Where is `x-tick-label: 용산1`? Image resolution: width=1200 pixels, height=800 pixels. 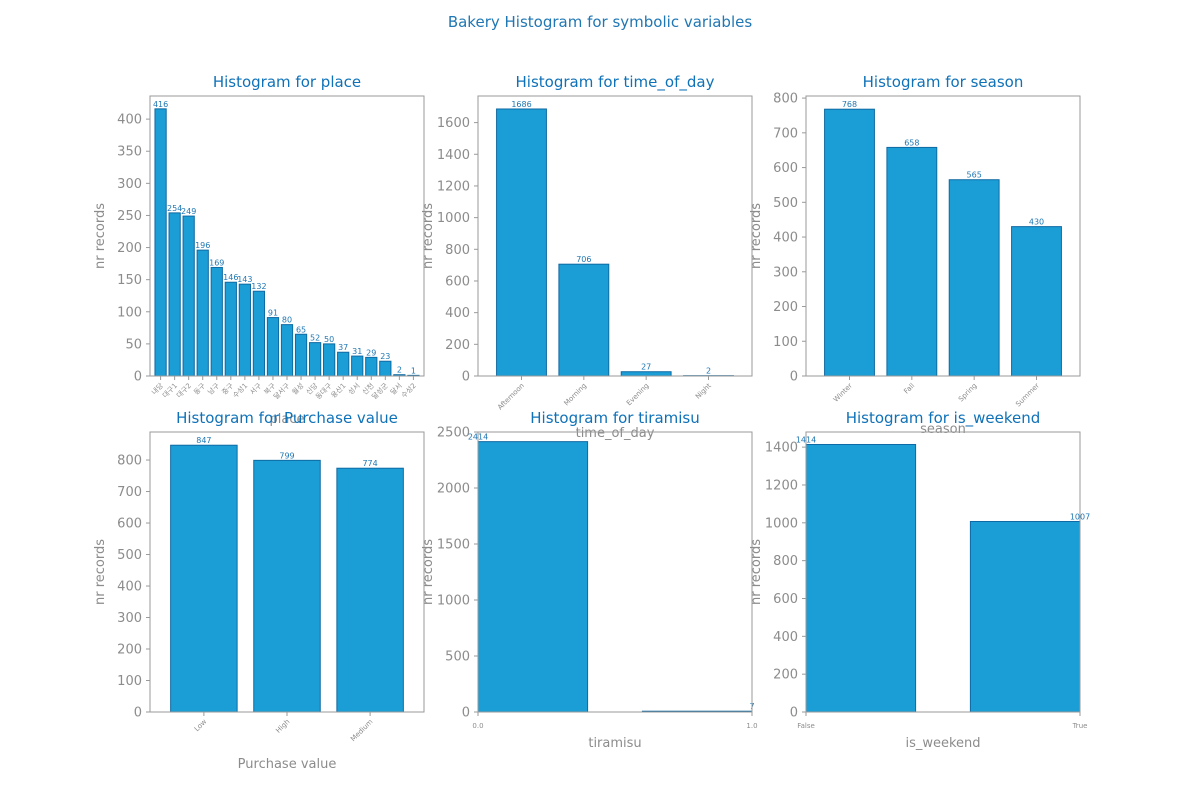
x-tick-label: 용산1 is located at coordinates (338, 390).